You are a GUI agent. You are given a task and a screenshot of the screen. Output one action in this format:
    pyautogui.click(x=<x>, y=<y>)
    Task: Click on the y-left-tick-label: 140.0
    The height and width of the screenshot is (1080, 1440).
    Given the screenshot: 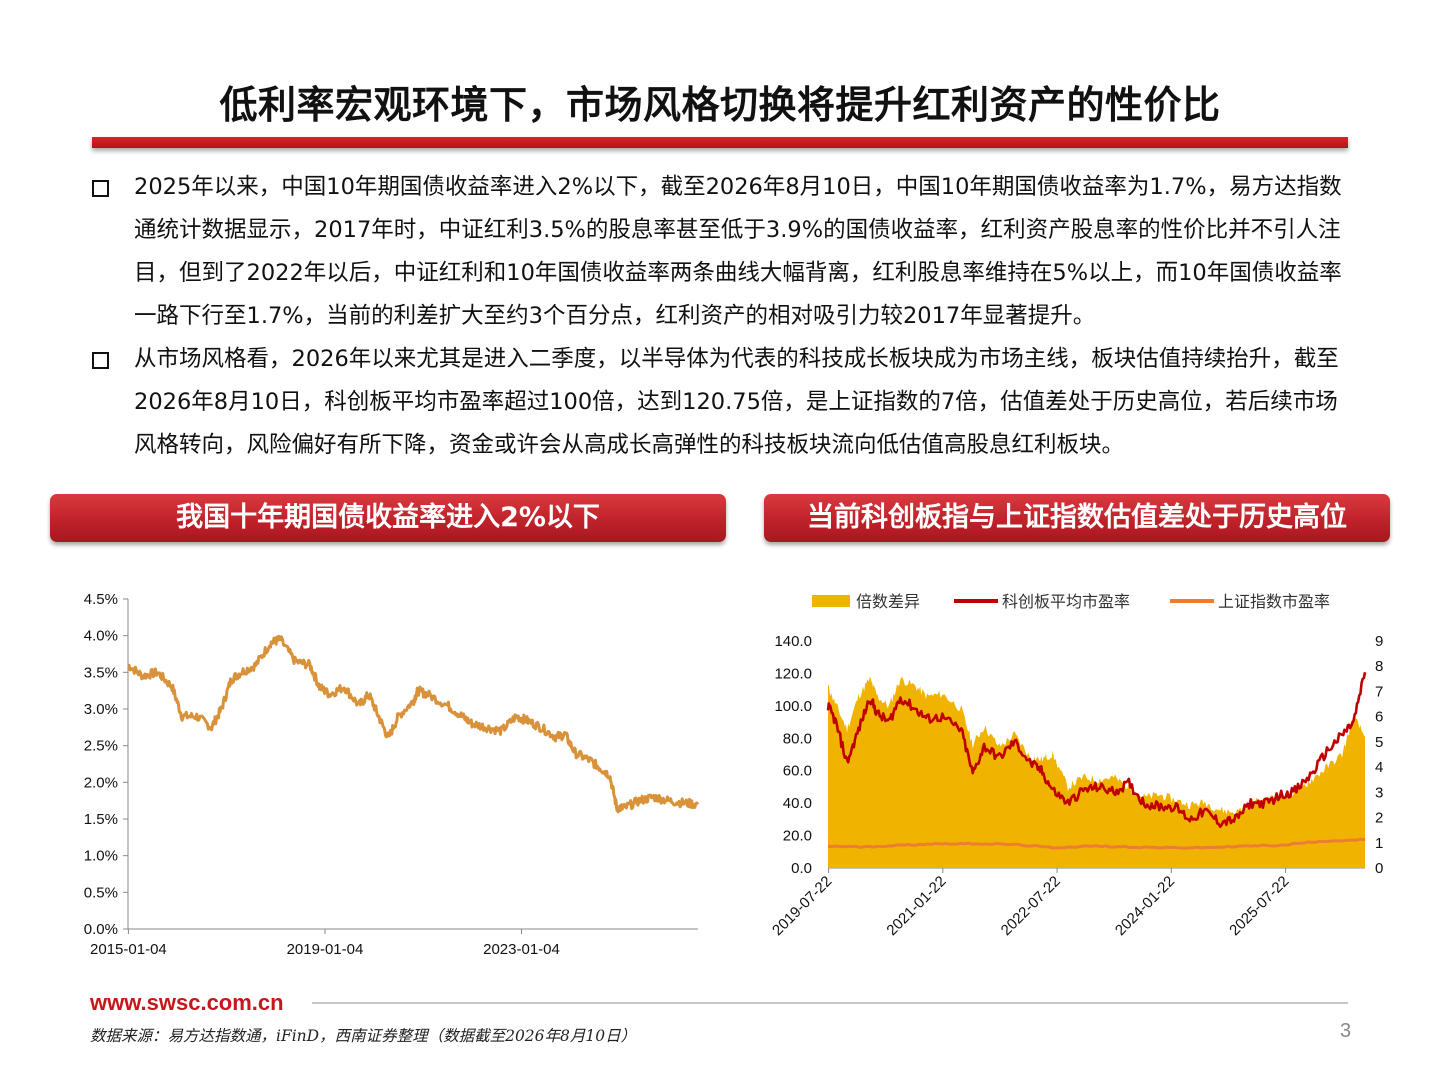 What is the action you would take?
    pyautogui.click(x=793, y=641)
    